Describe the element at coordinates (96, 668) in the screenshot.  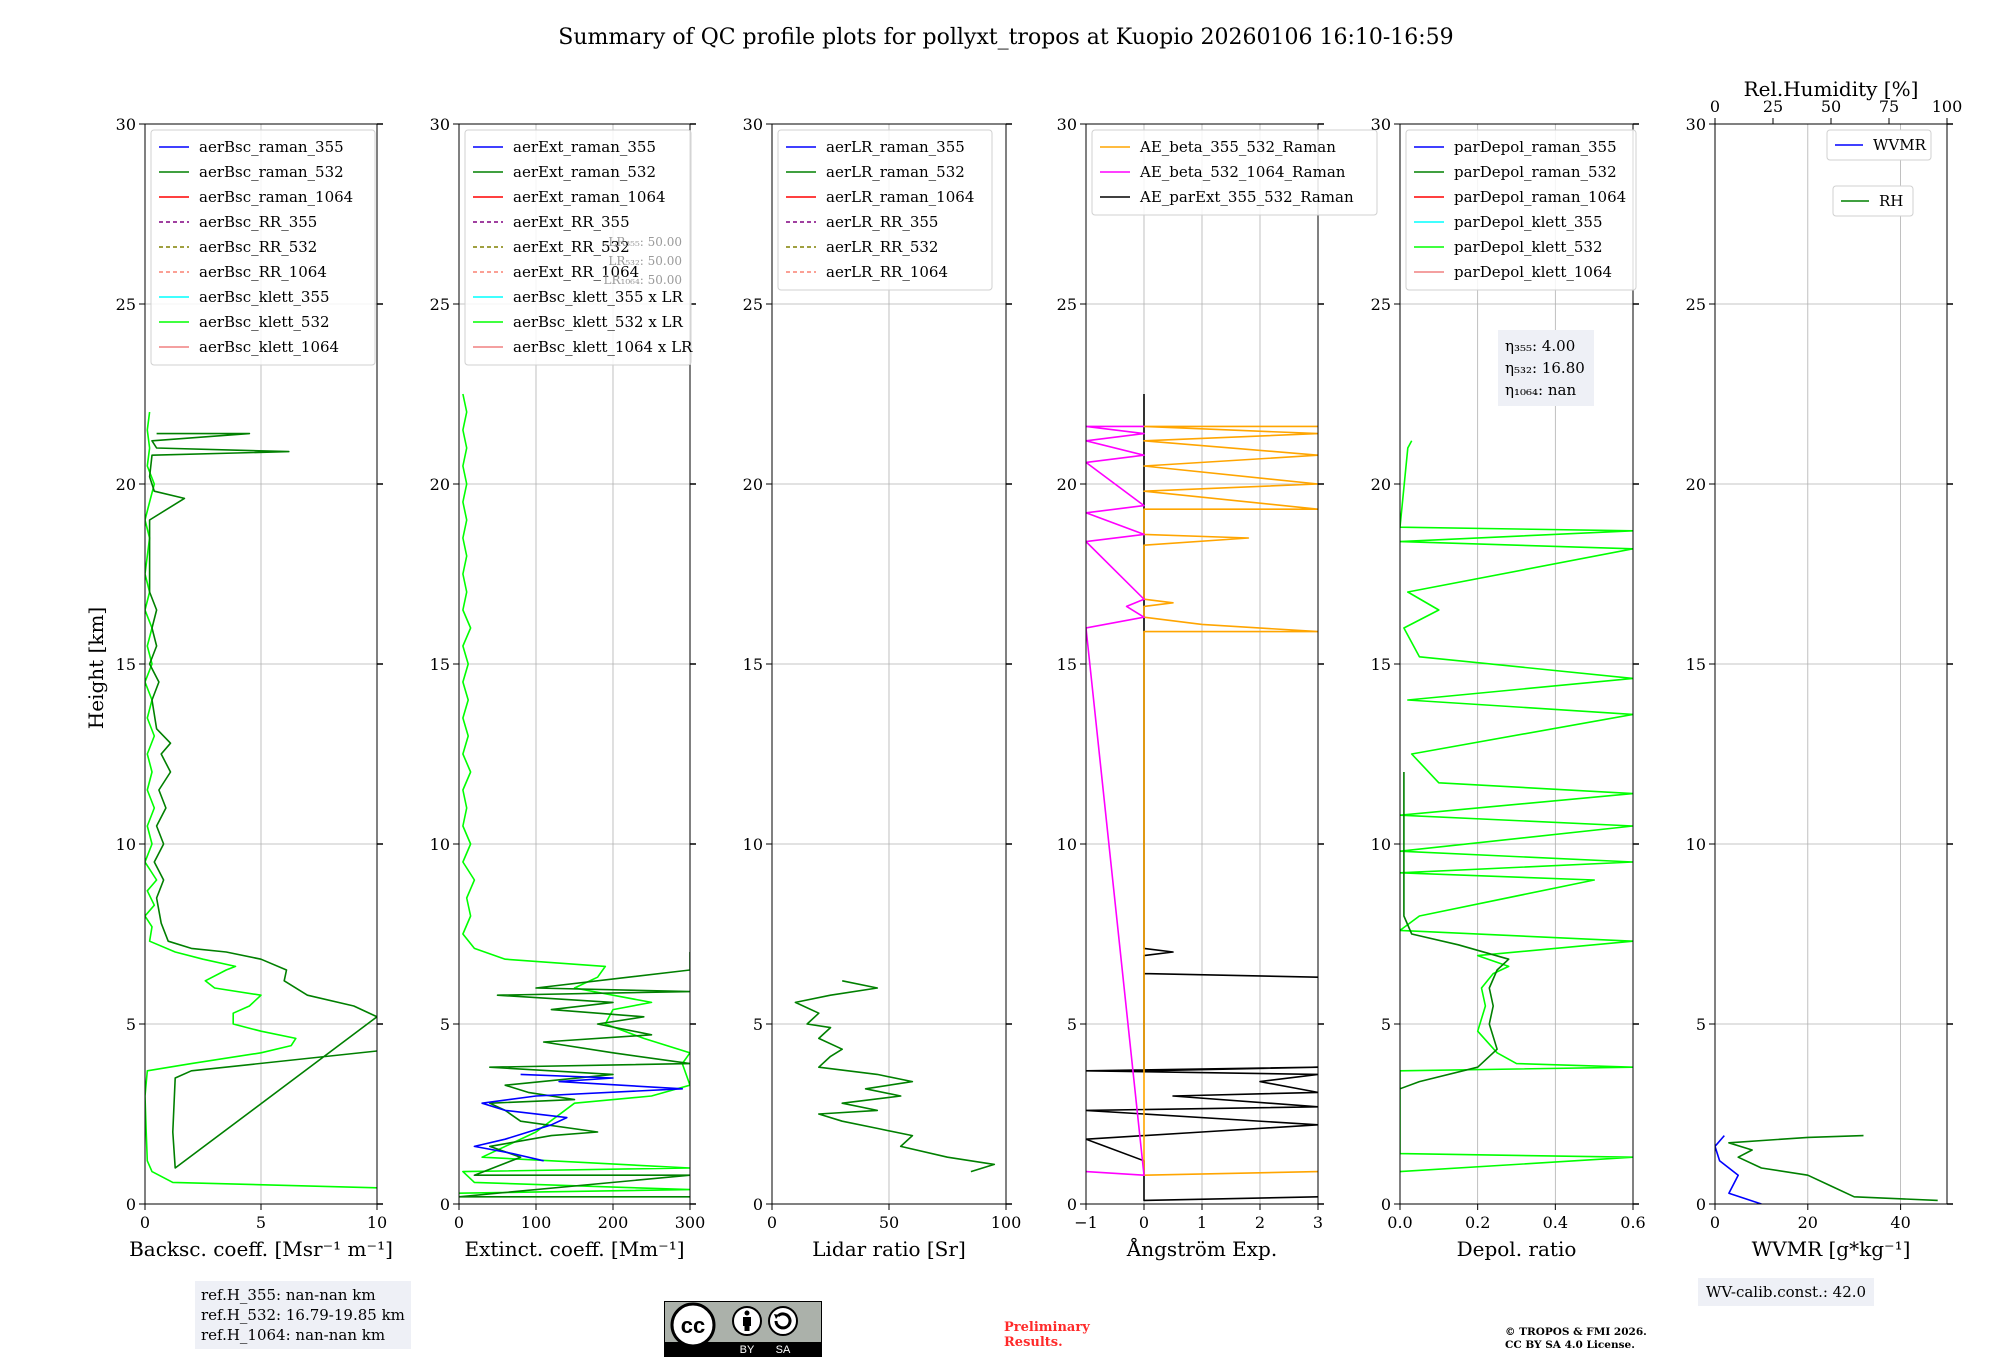
I see `y-axis-label: Height [km]` at that location.